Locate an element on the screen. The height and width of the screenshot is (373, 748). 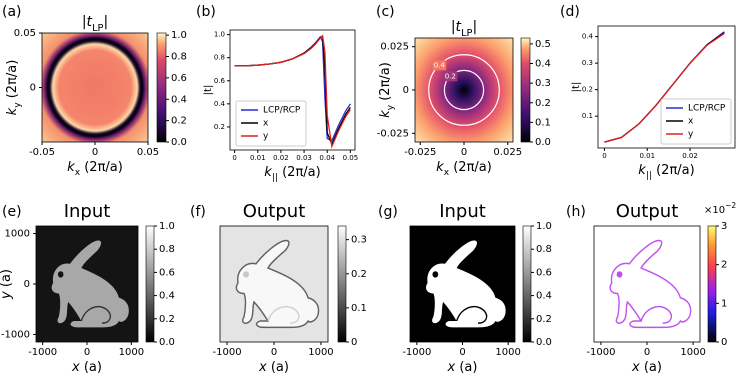
y-axis-label-main: y is located at coordinates (7, 295).